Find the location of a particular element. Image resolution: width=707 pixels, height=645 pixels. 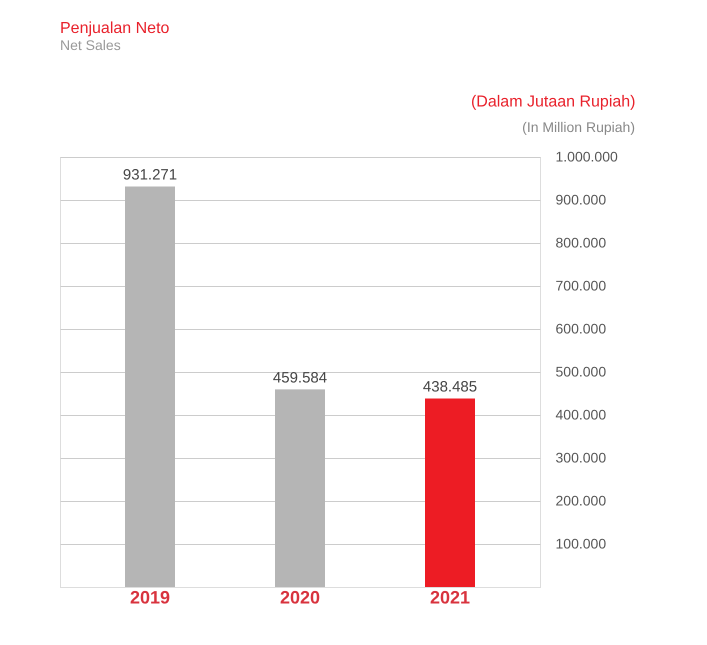

y-tick-label: 800.000 is located at coordinates (581, 242).